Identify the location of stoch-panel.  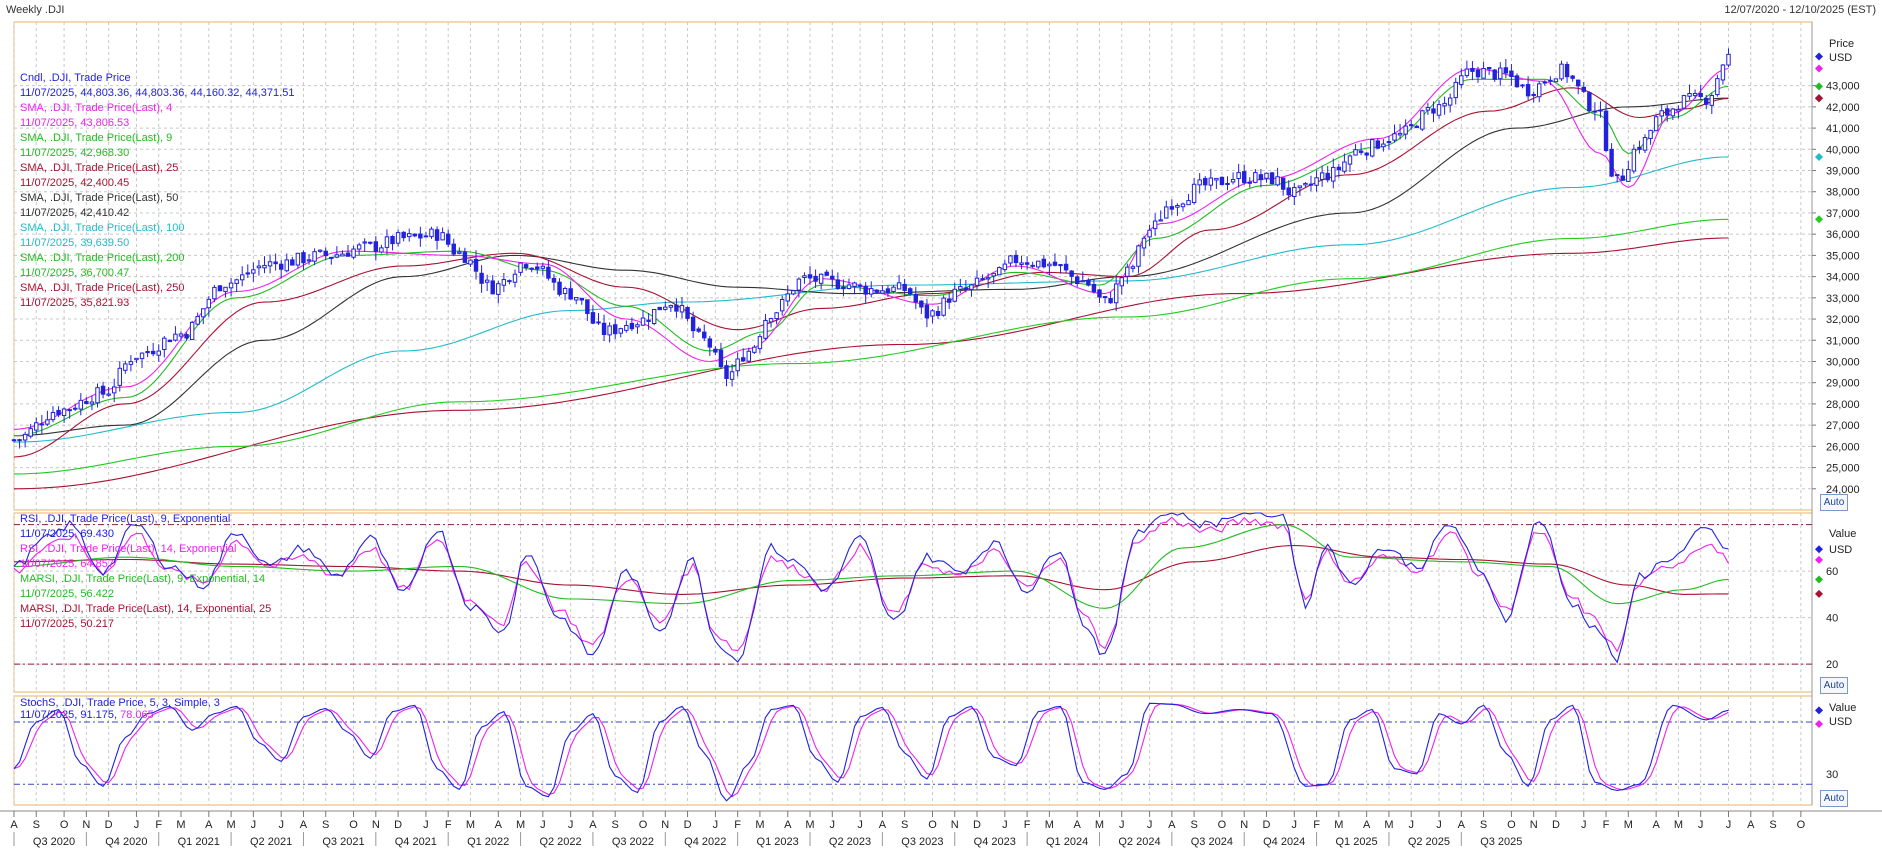
(912, 752).